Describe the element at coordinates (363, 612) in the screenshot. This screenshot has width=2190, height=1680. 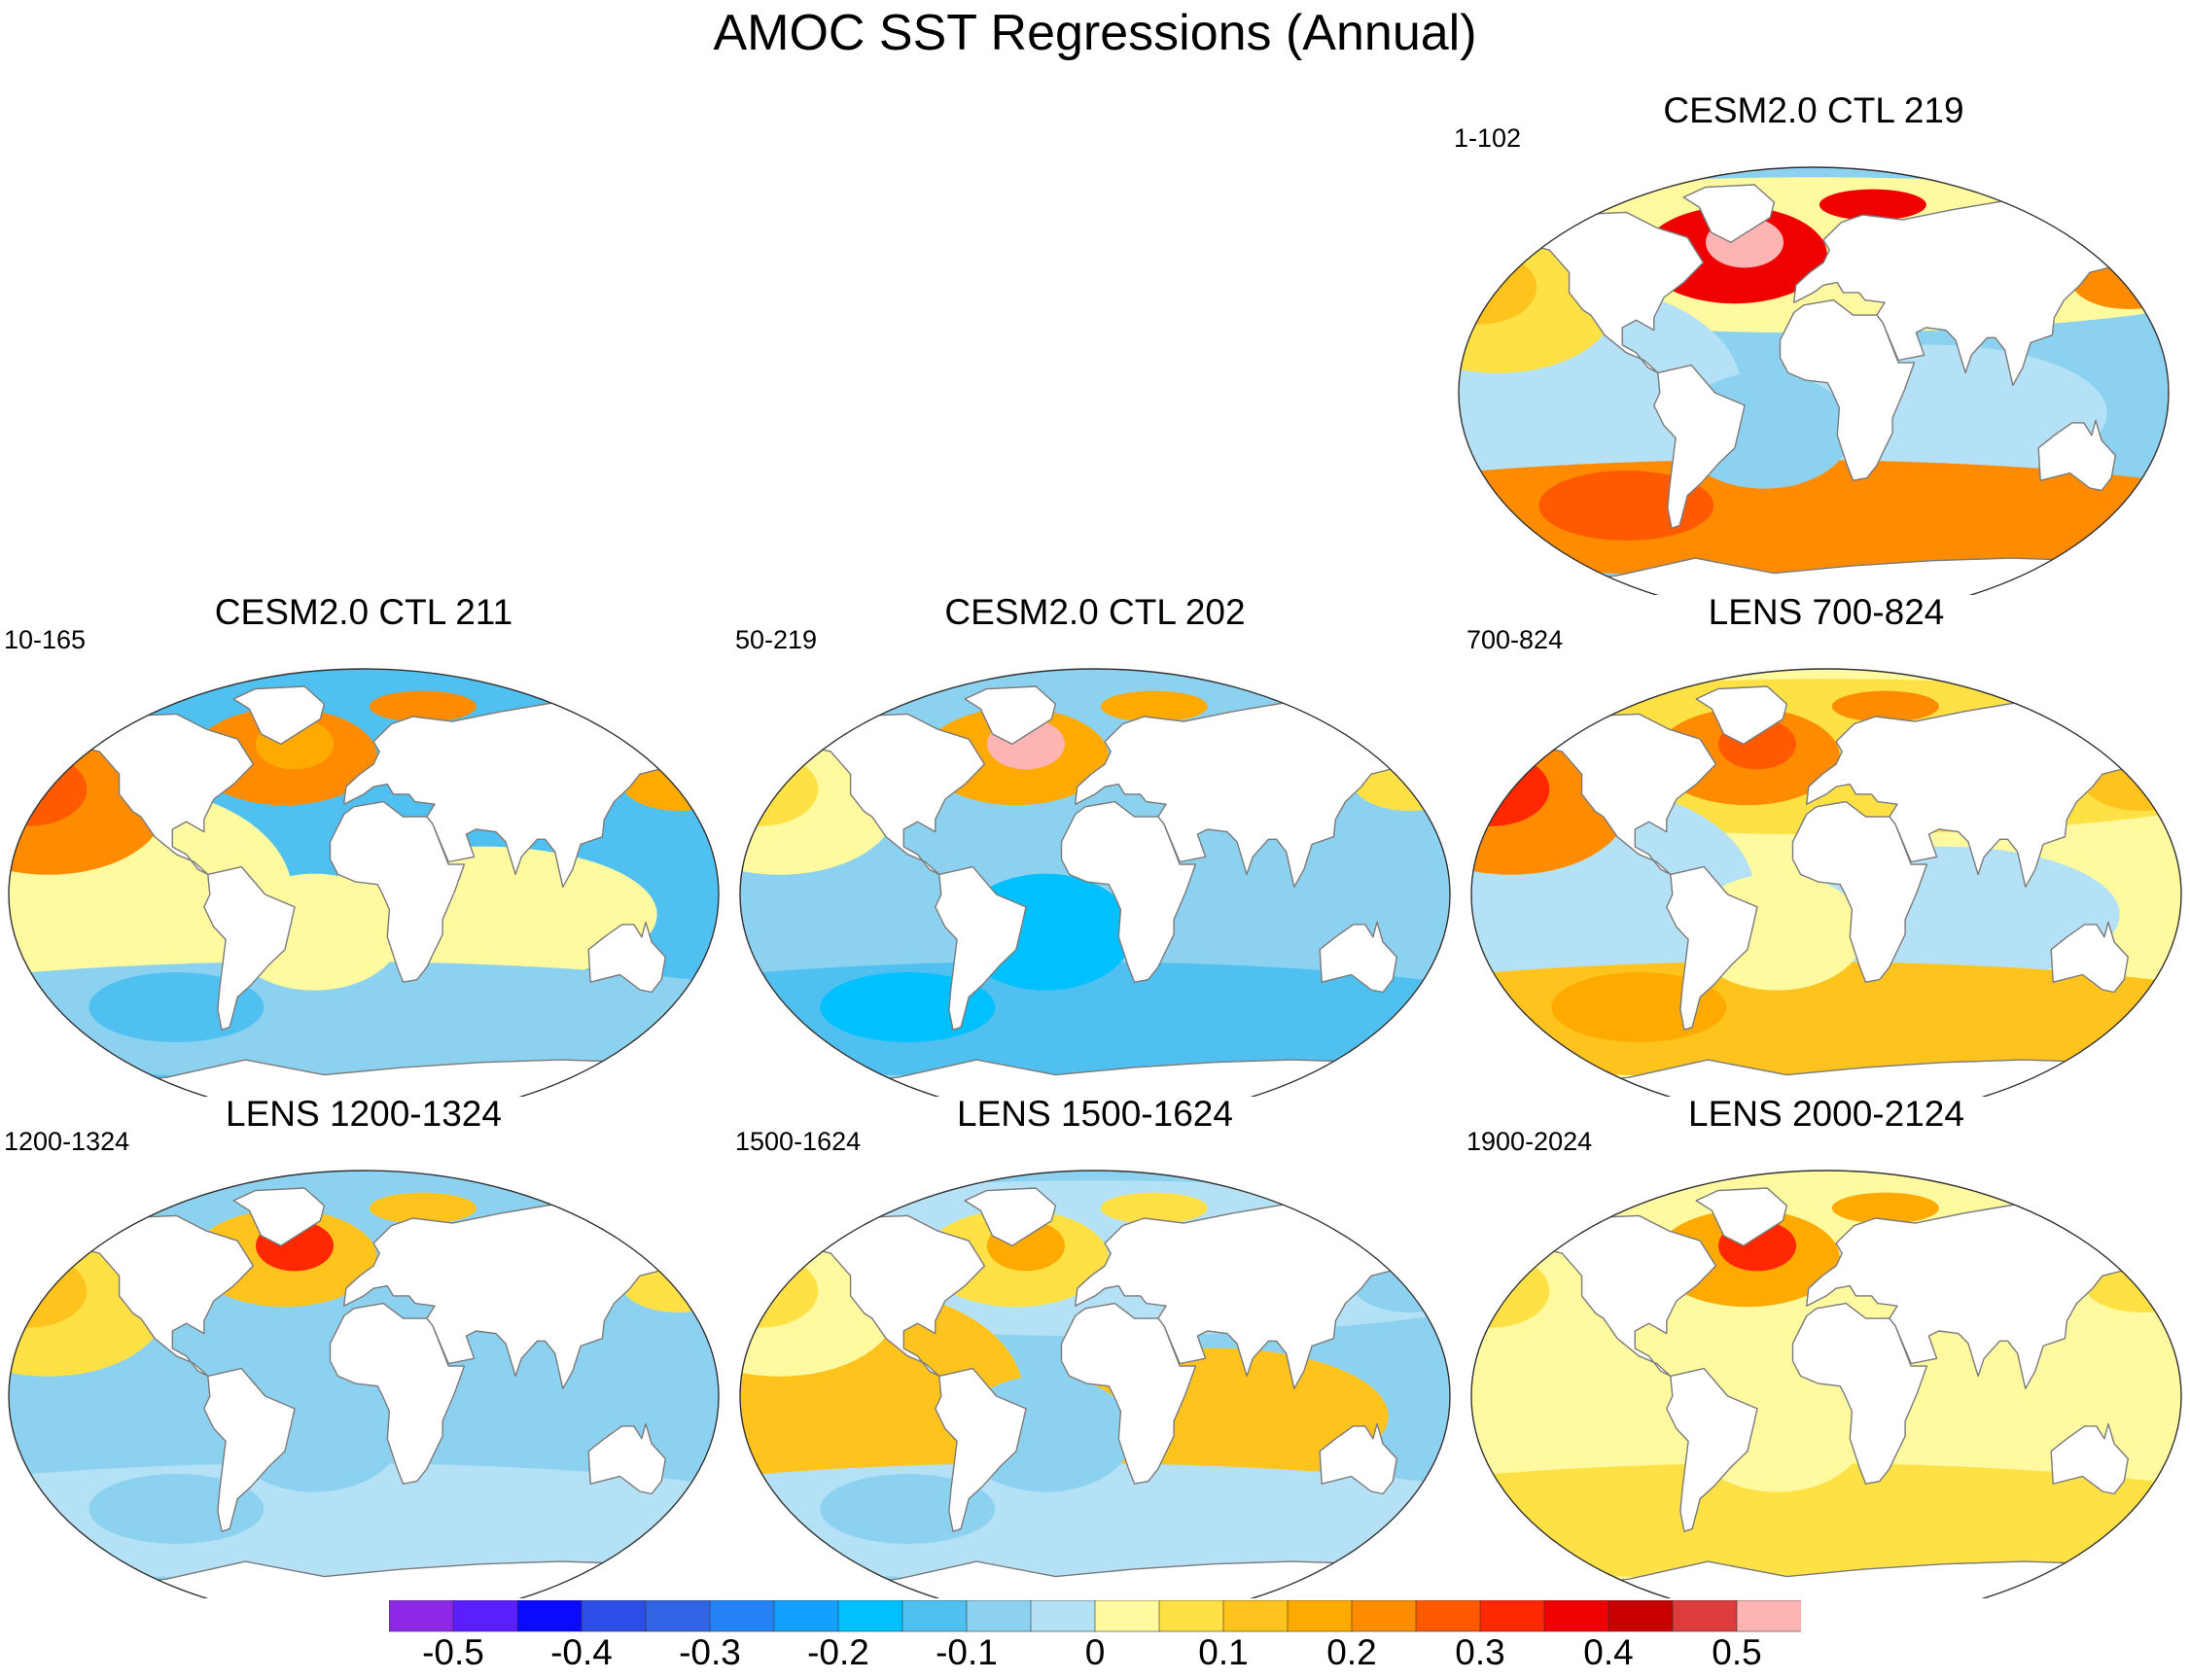
I see `panel-title: CESM2.0 CTL 211` at that location.